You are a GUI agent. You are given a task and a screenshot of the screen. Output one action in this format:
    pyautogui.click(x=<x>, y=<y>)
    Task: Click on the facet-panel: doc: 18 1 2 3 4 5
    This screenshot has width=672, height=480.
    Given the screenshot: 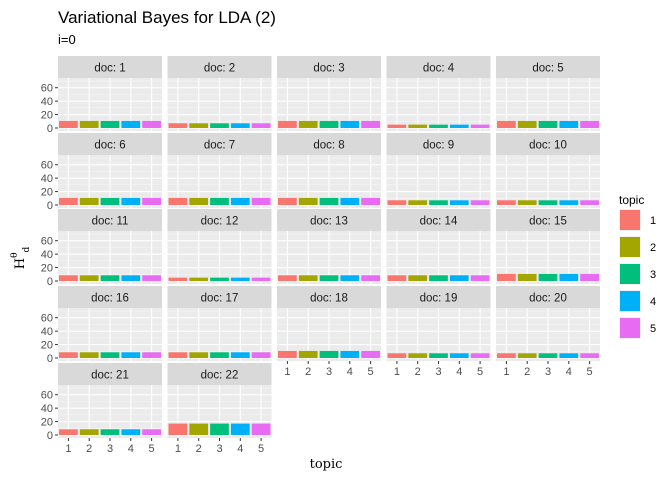 What is the action you would take?
    pyautogui.click(x=329, y=332)
    